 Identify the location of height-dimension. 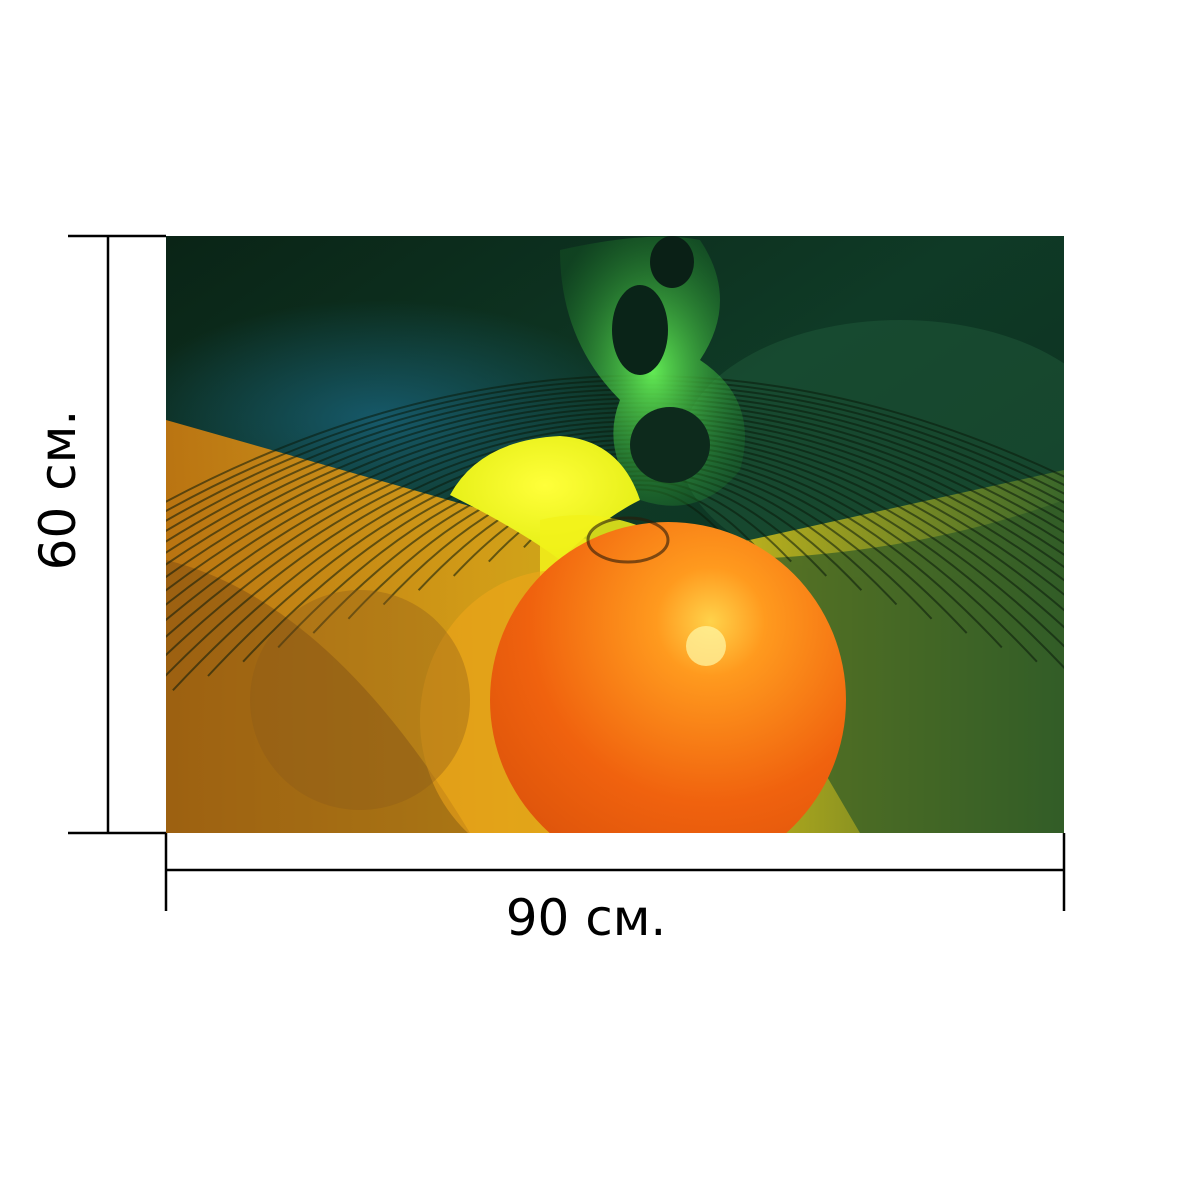
(117, 534).